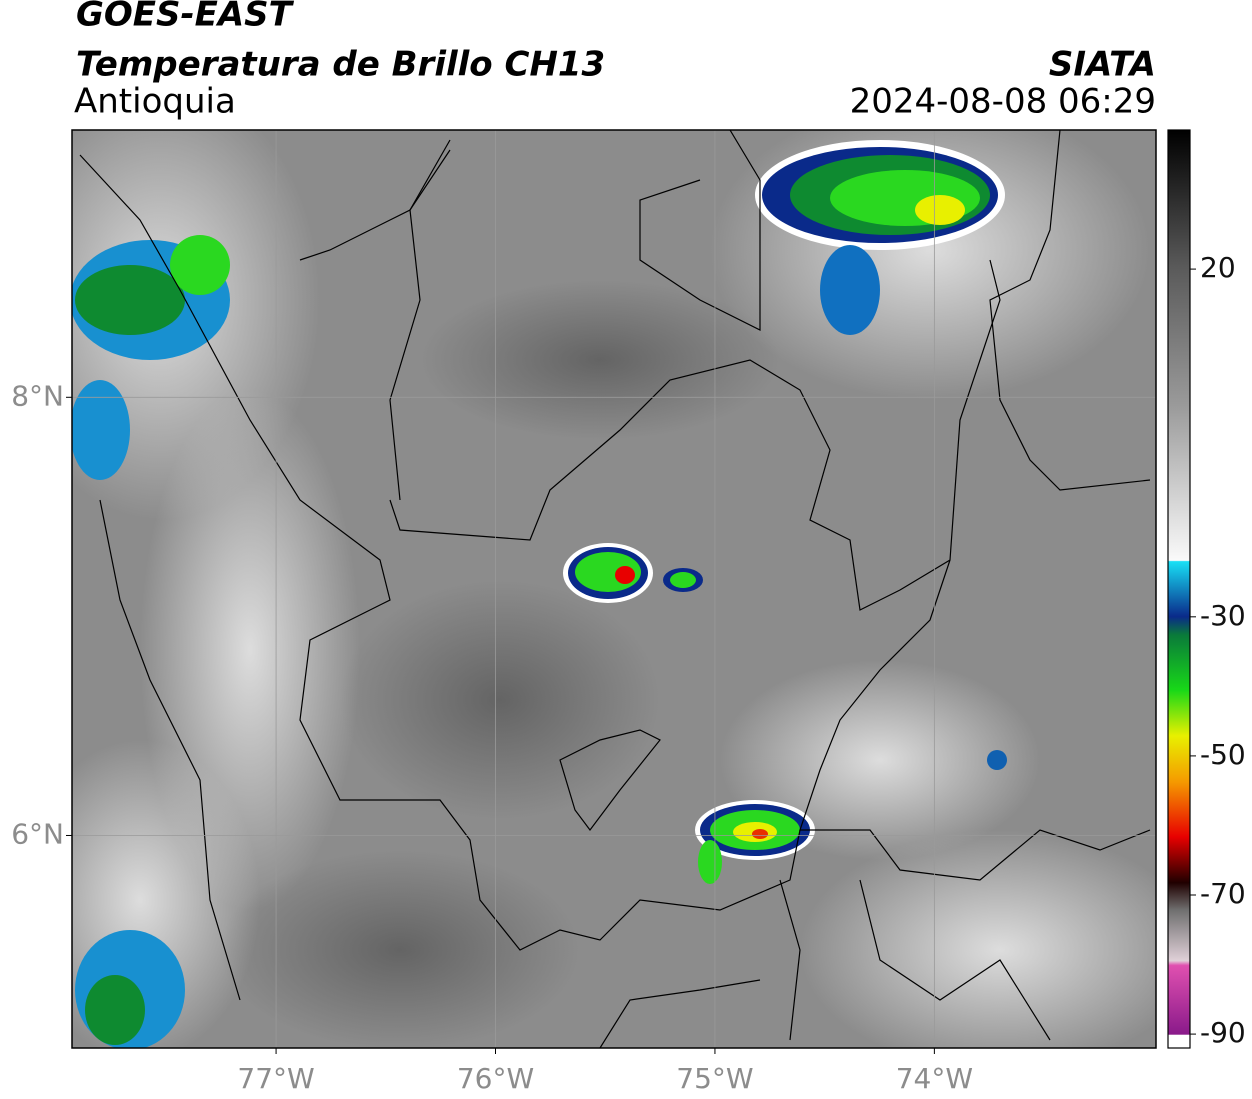 The height and width of the screenshot is (1099, 1252). What do you see at coordinates (1223, 754) in the screenshot?
I see `colorbar-tick-label: -50` at bounding box center [1223, 754].